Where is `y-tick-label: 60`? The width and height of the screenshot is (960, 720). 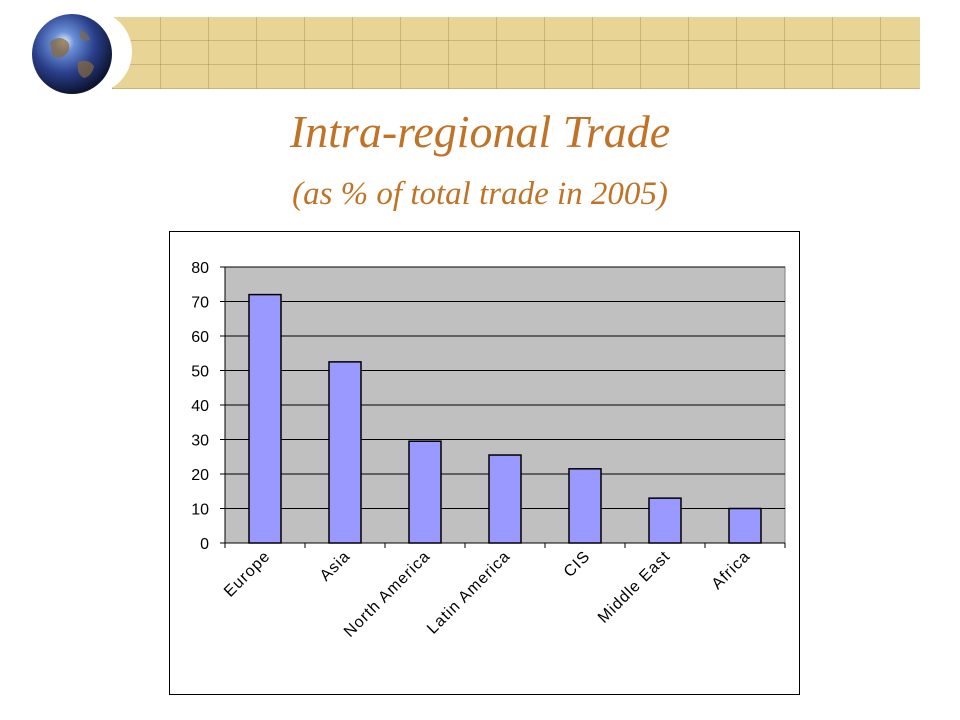
y-tick-label: 60 is located at coordinates (200, 337).